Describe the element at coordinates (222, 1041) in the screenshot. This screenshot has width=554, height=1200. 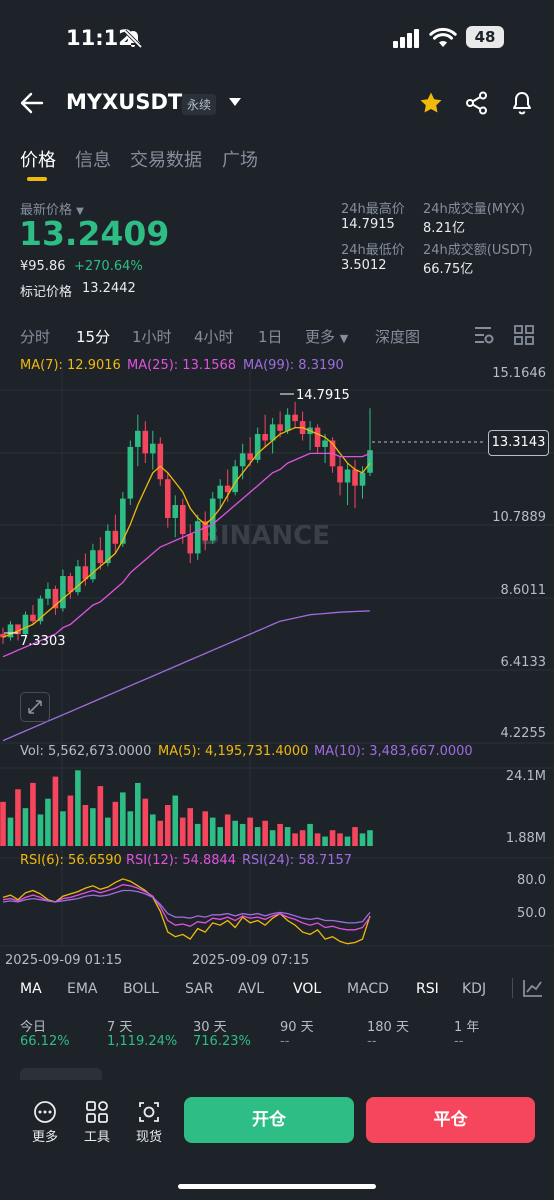
I see `perf-30d-value: 716.23%` at that location.